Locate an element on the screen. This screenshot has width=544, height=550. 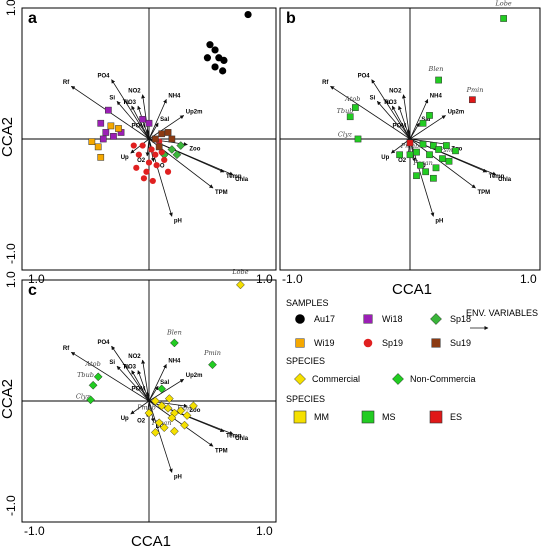
species-label: Fsmel is located at coordinates (448, 150).